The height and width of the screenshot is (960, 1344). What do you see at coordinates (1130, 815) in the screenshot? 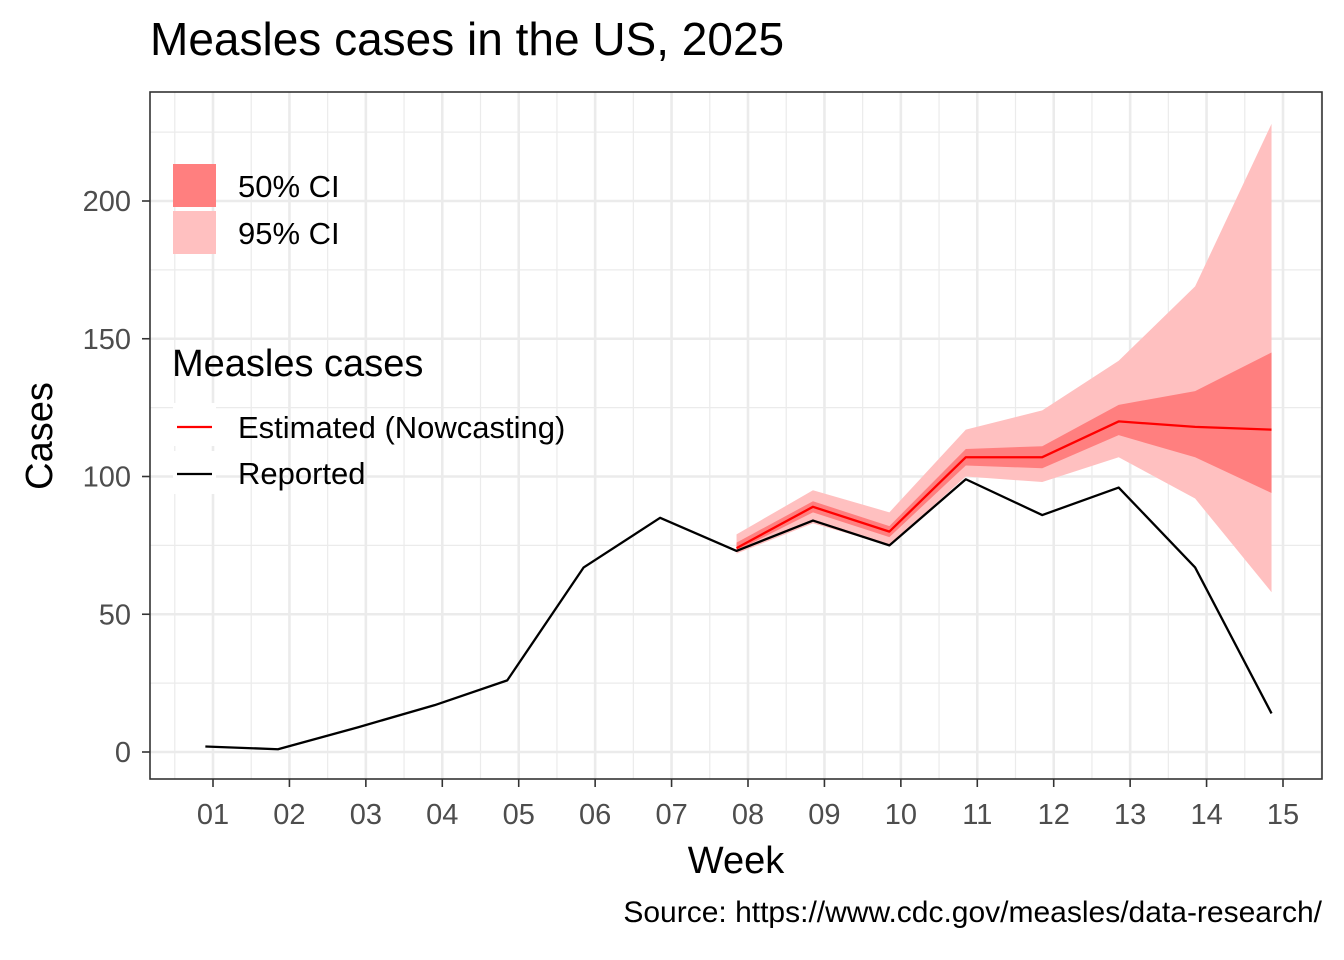
I see `x-tick-label: 13` at bounding box center [1130, 815].